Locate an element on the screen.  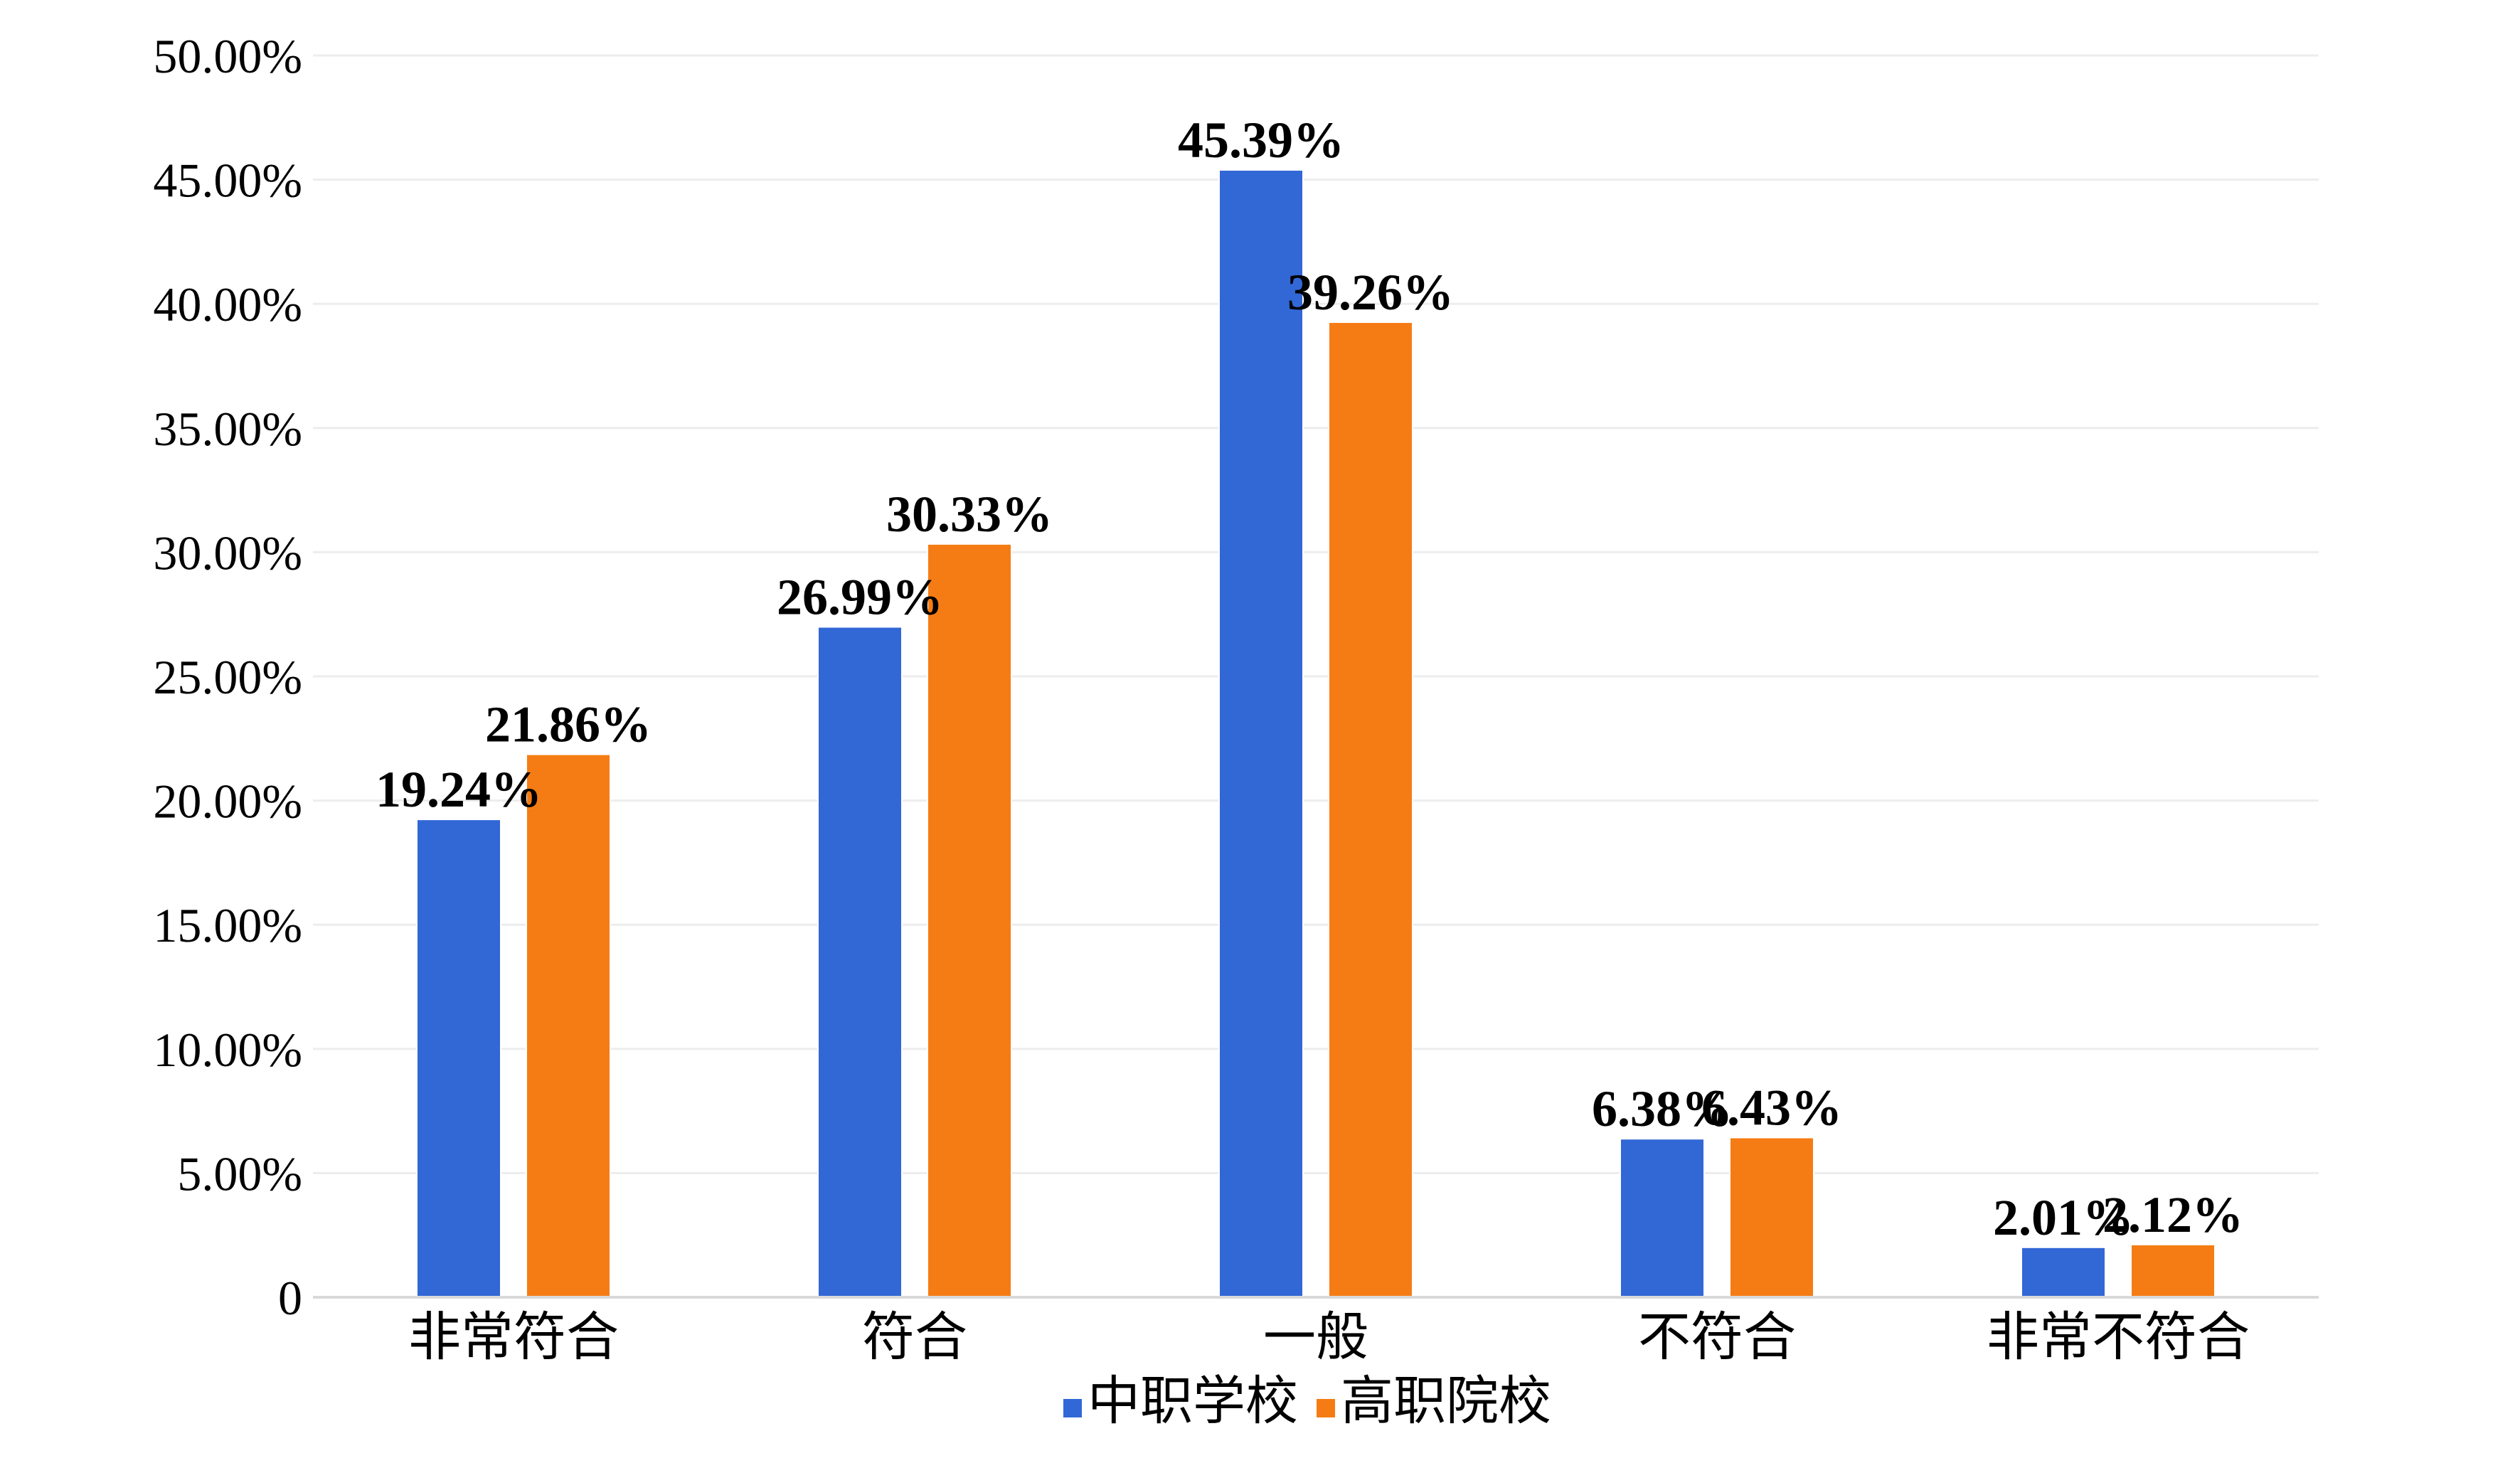
data-label: 2.01% is located at coordinates (2063, 1217).